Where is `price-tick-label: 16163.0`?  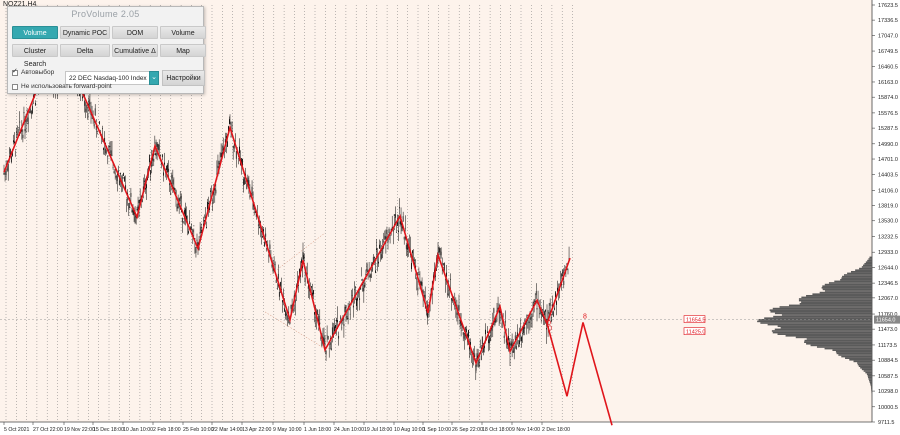
price-tick-label: 16163.0 is located at coordinates (888, 83).